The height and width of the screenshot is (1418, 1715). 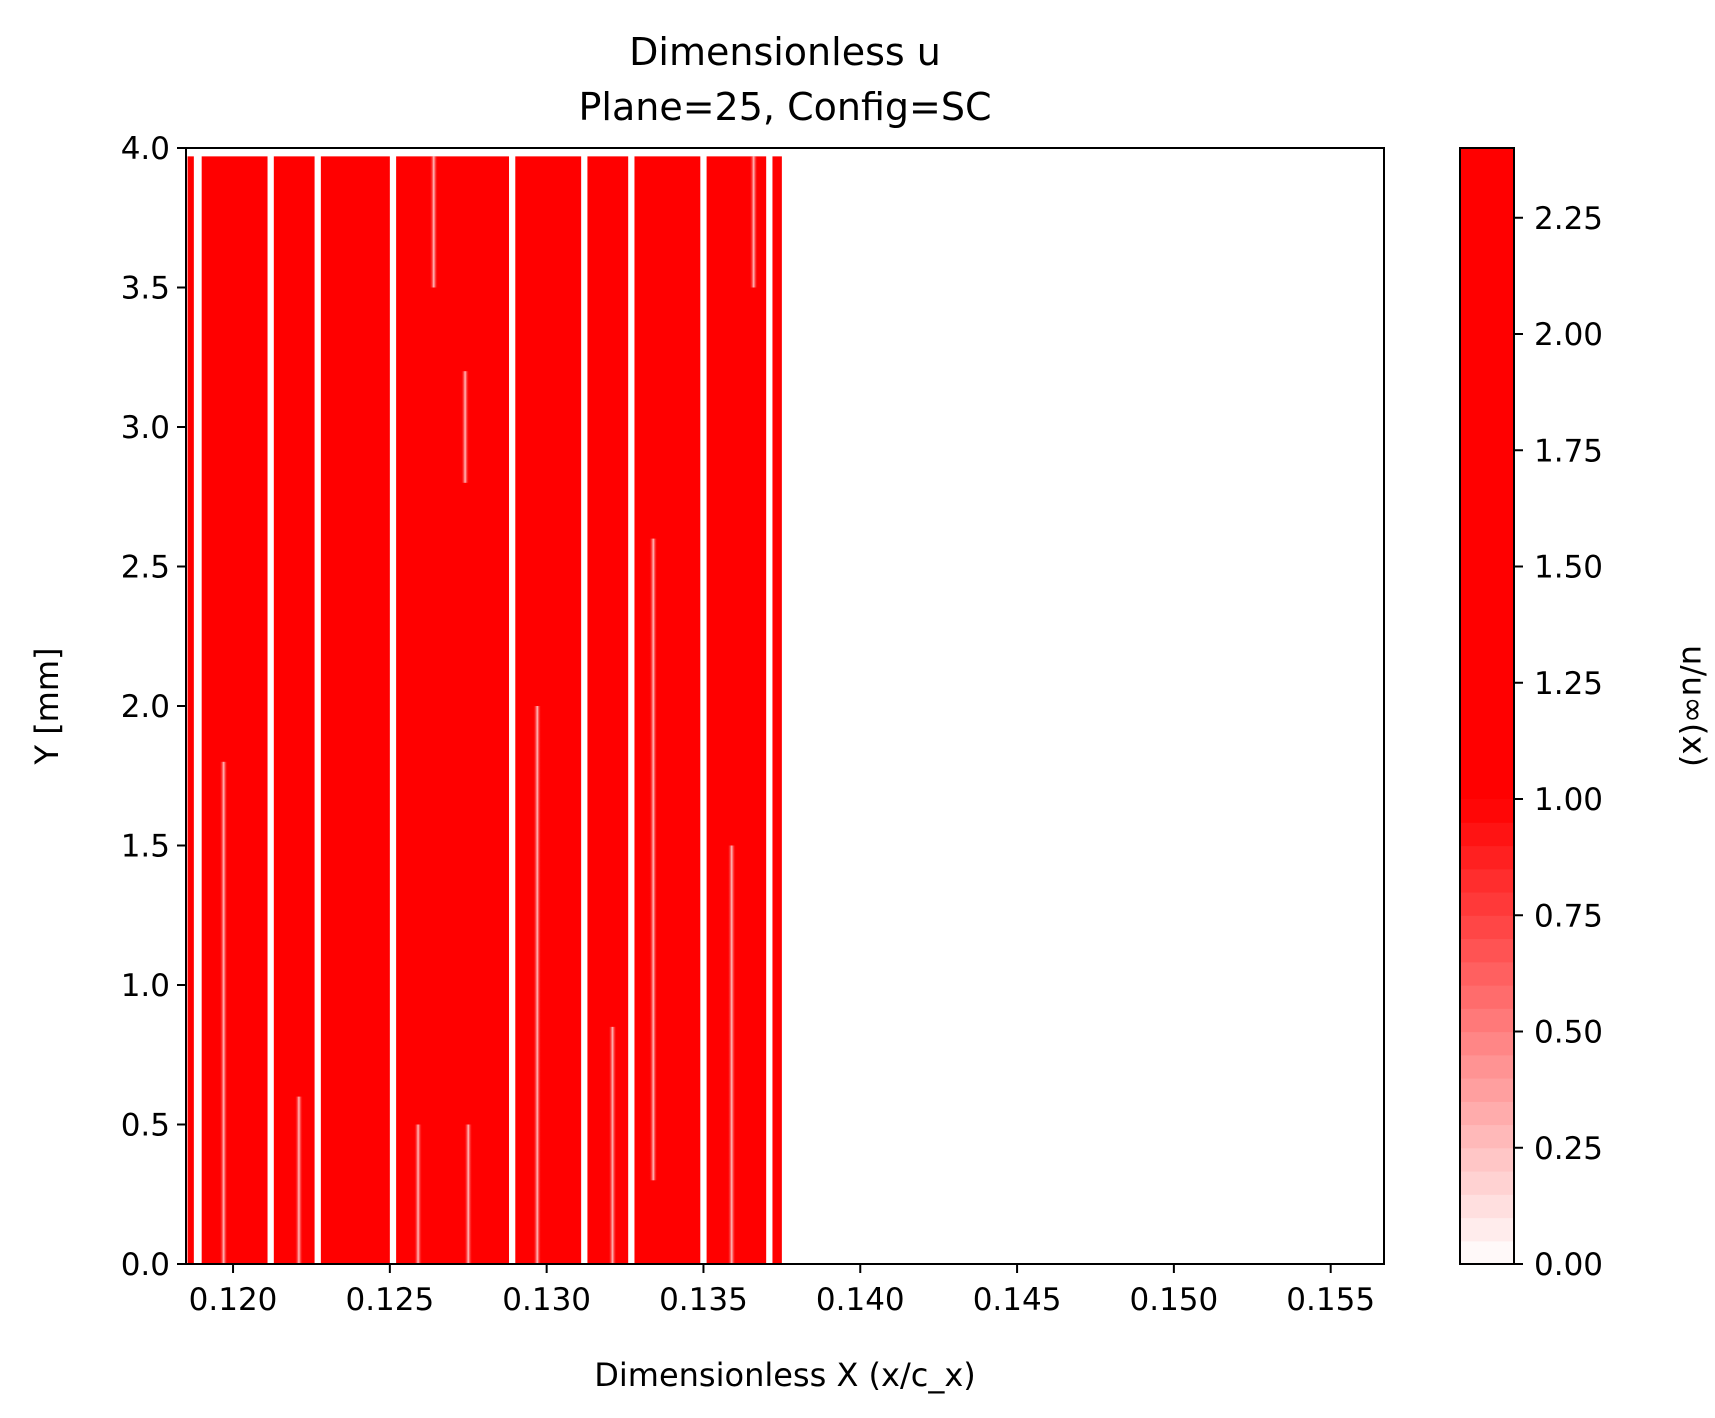 I want to click on y-tick-label: 0.5, so click(x=145, y=1126).